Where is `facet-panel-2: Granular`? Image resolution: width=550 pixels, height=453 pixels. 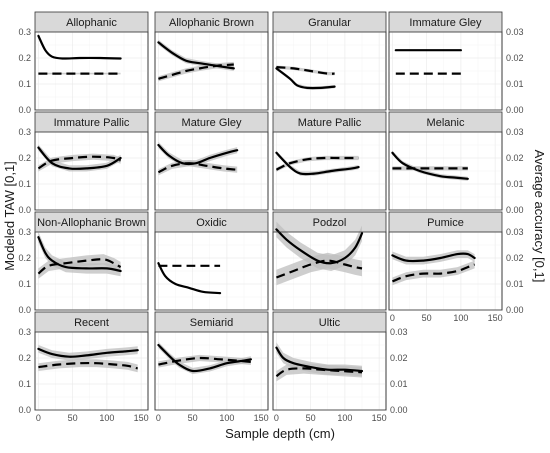
facet-panel-2: Granular is located at coordinates (329, 61).